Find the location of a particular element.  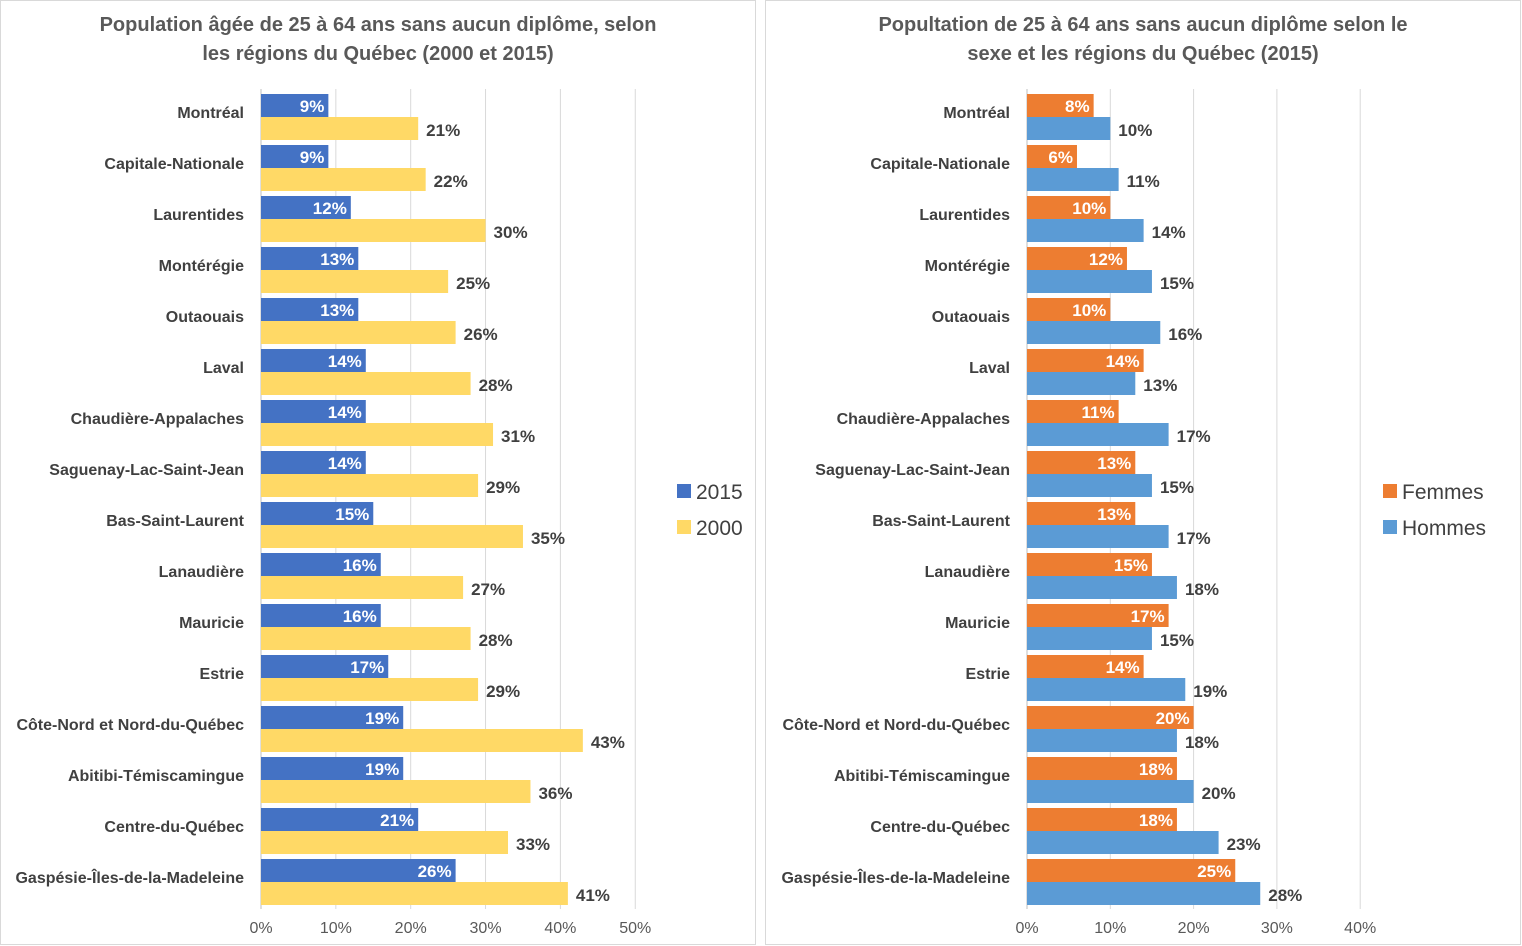

data-label: 19% is located at coordinates (1210, 691).